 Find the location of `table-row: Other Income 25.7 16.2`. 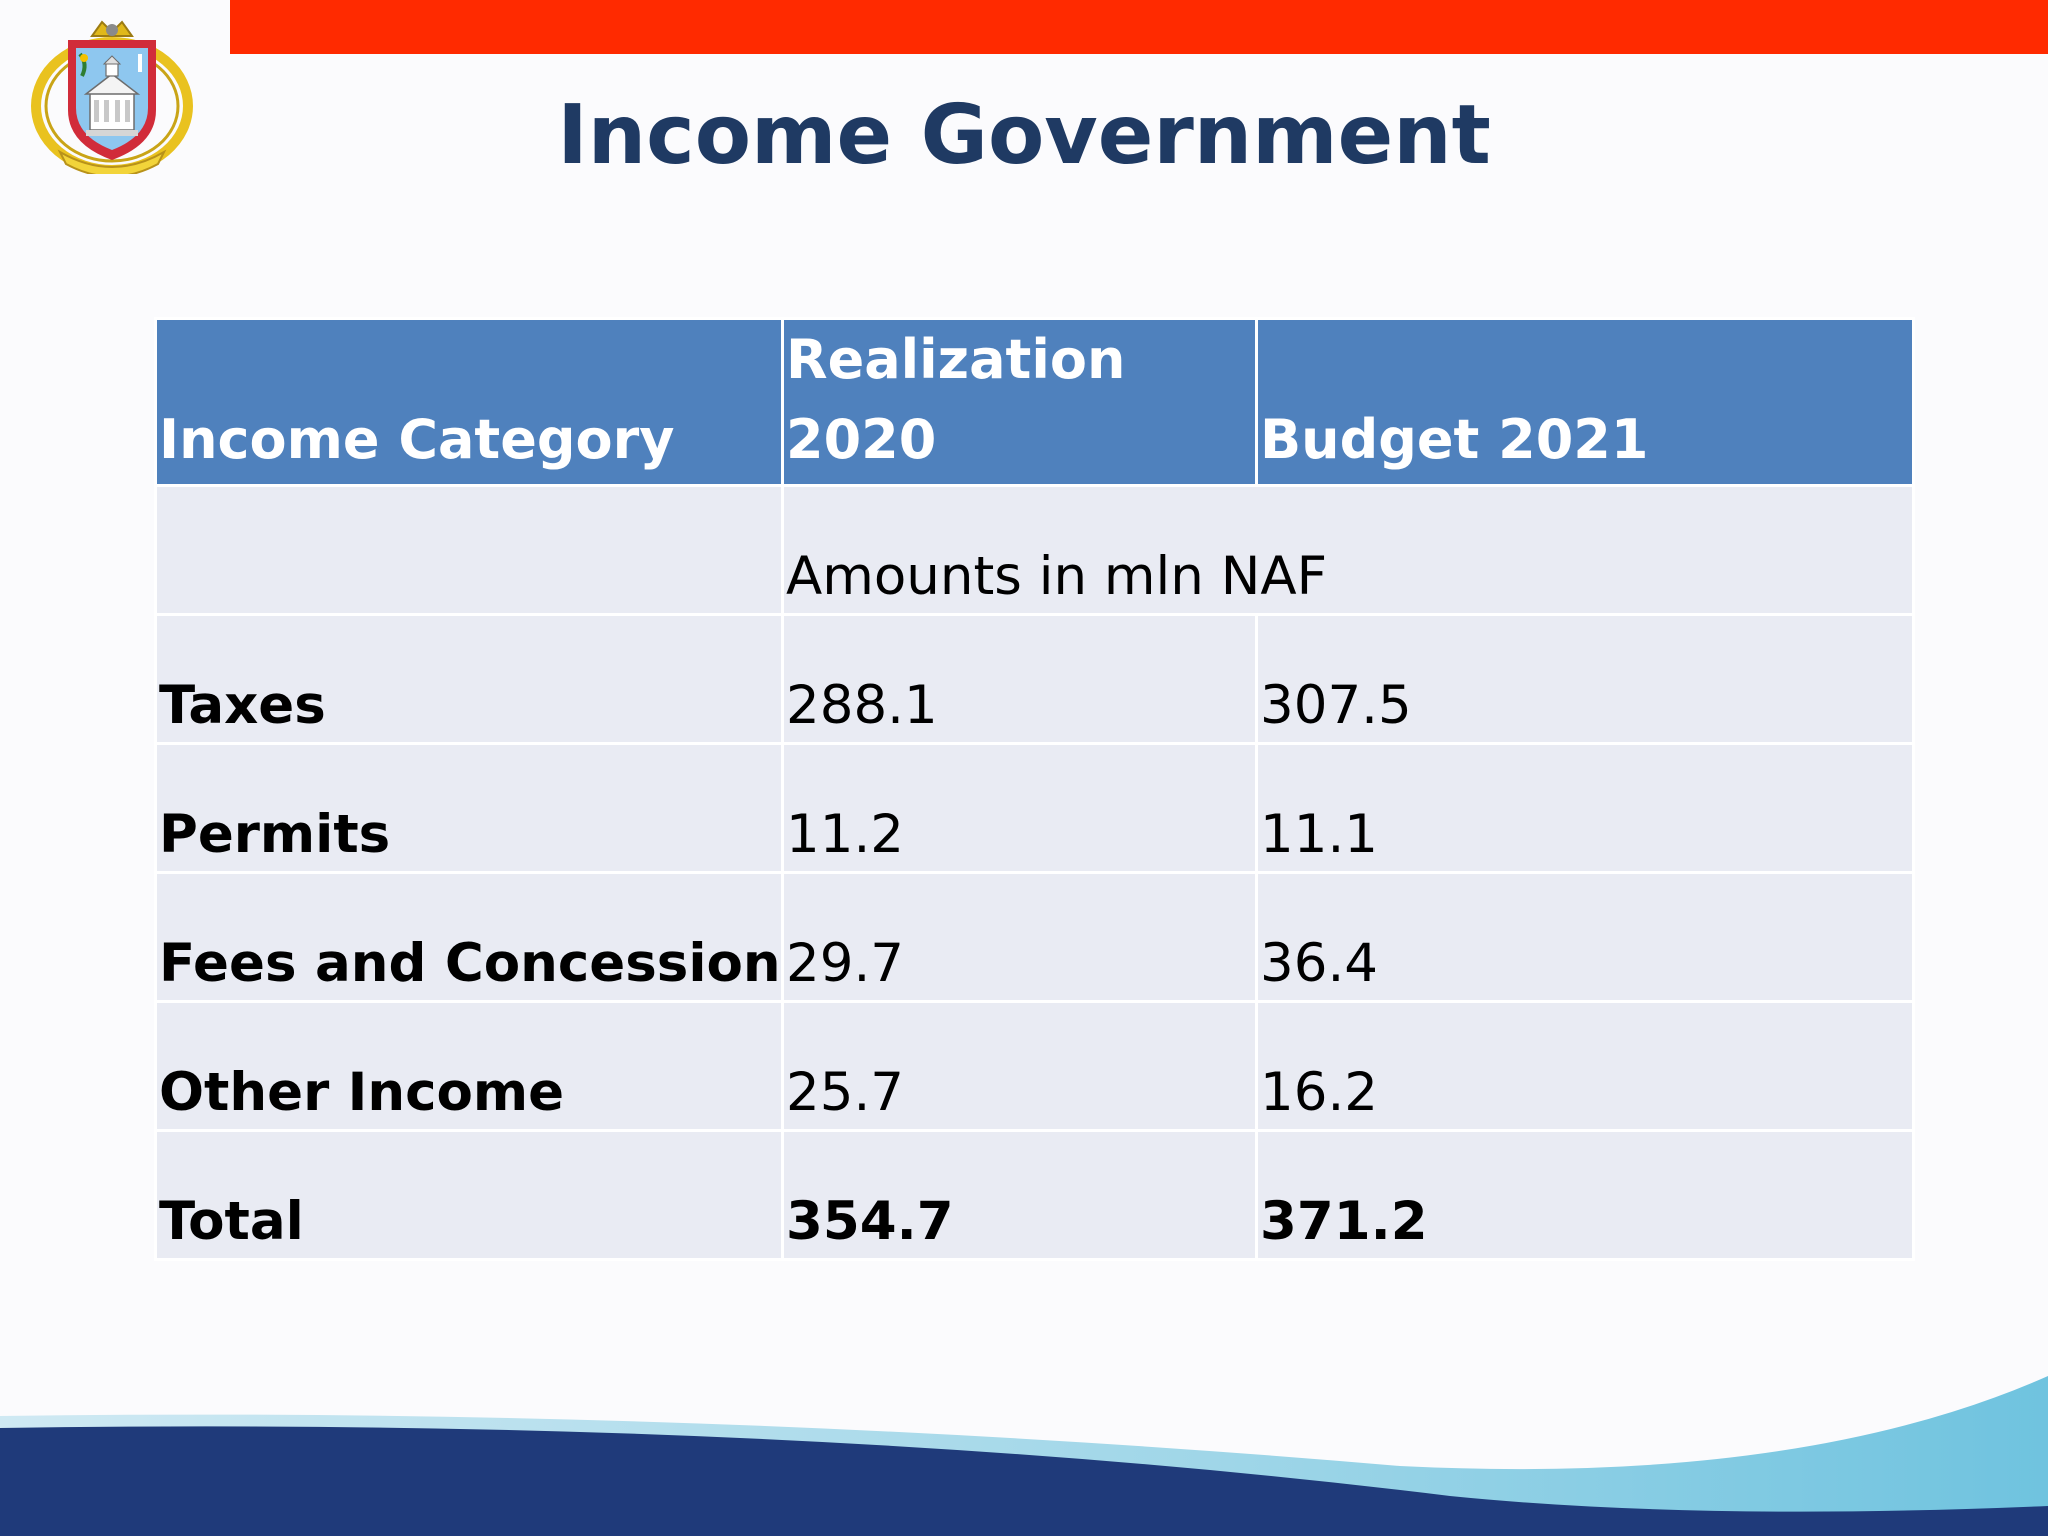

table-row: Other Income 25.7 16.2 is located at coordinates (1034, 1066).